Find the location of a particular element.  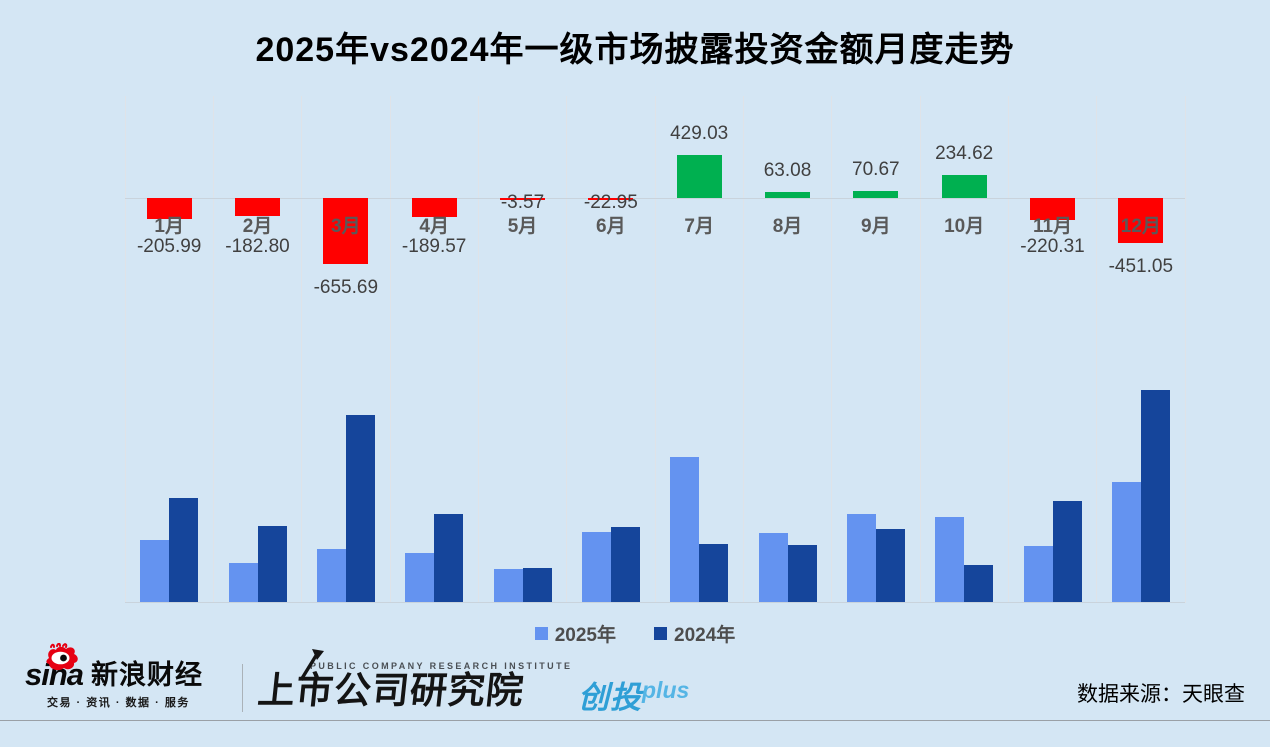

chuangtou-plus-logo: 创投plus is located at coordinates (633, 694).